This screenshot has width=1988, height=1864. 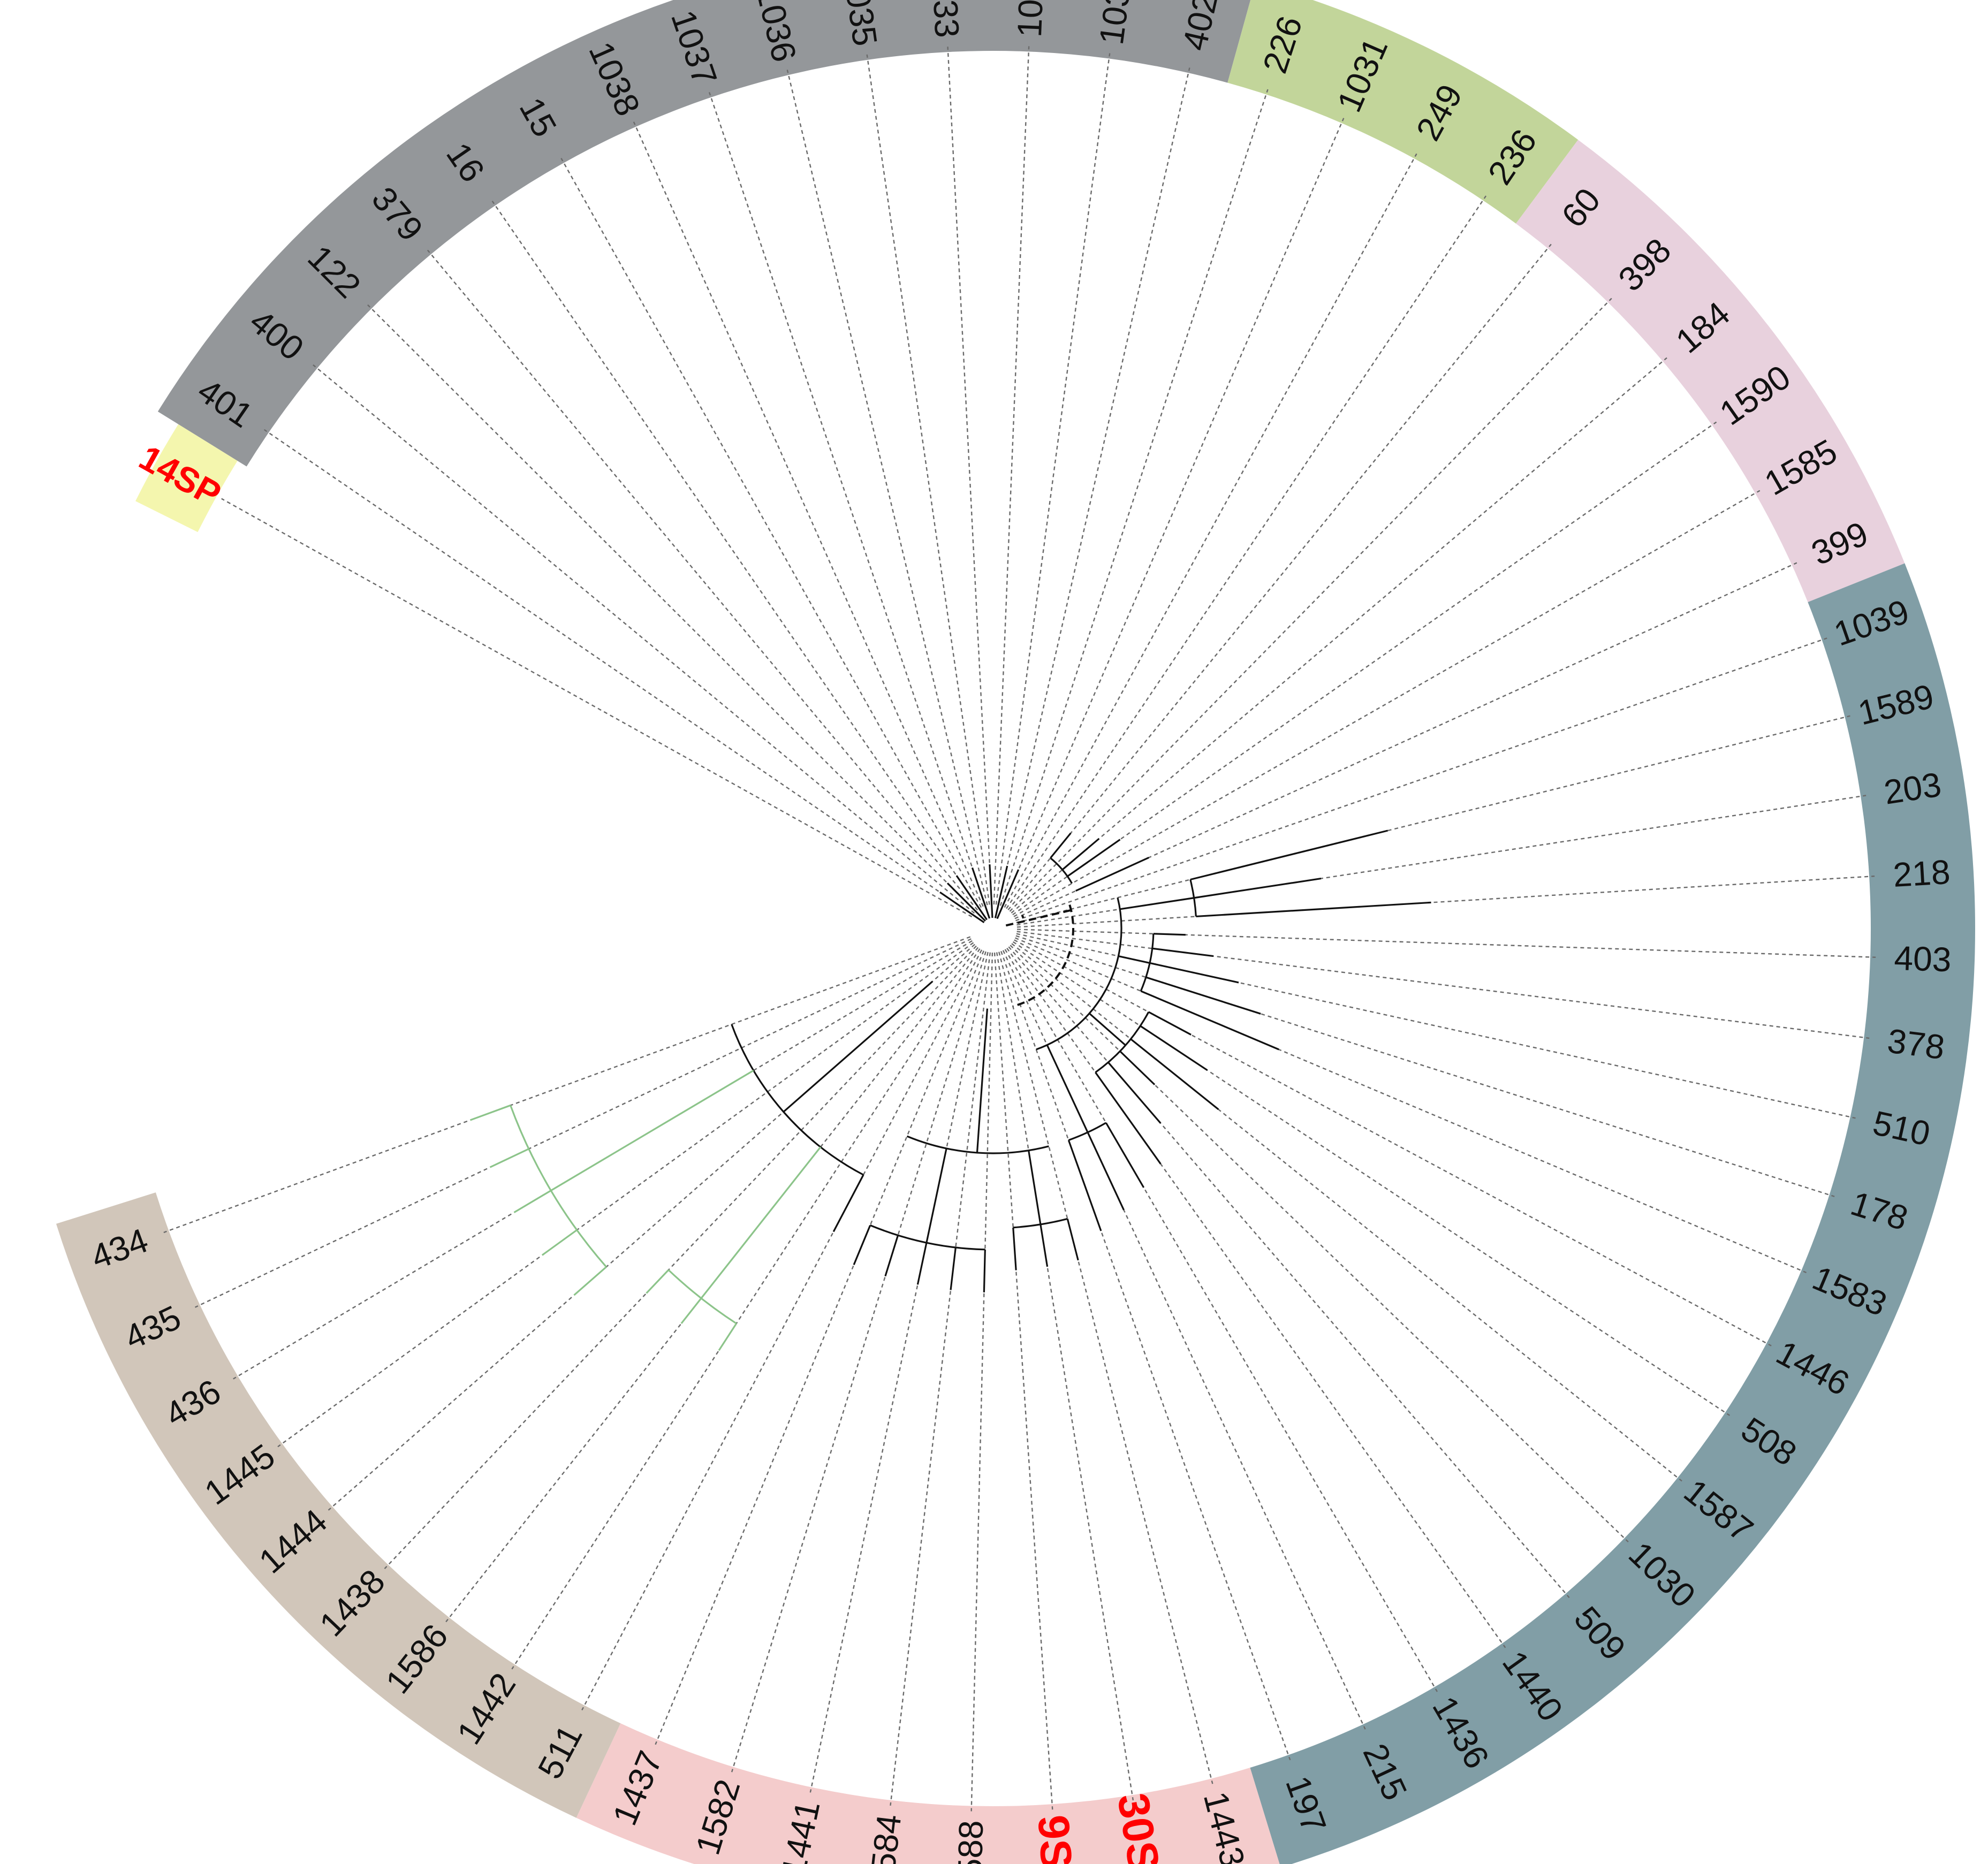 I want to click on tip-label-1584: 1584, so click(x=885, y=1838).